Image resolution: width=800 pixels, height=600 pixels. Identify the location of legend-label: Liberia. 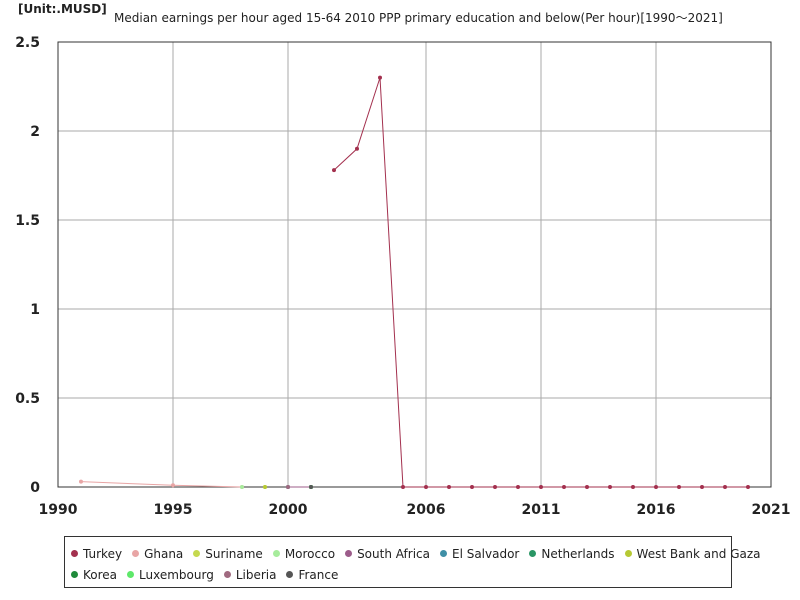
(256, 574).